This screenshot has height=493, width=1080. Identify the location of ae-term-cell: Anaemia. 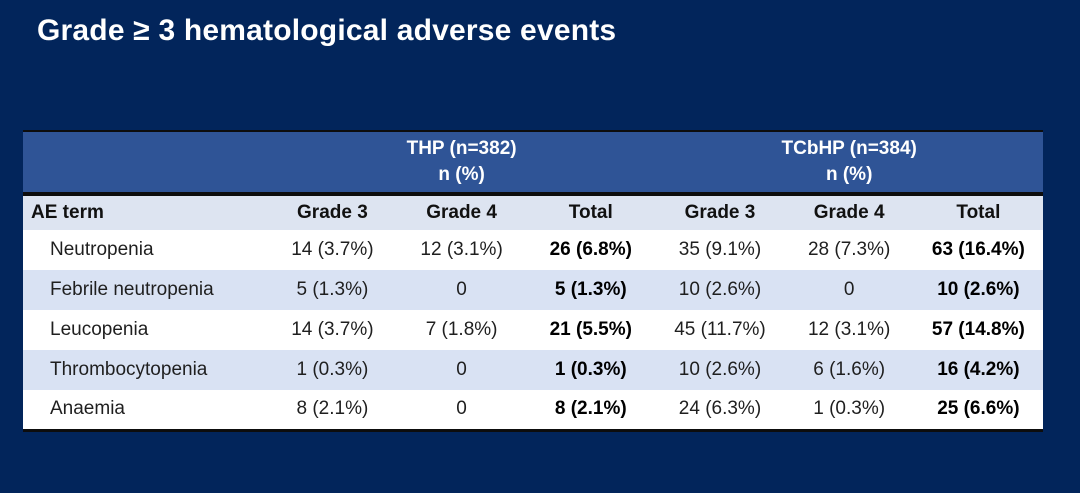
(145, 410).